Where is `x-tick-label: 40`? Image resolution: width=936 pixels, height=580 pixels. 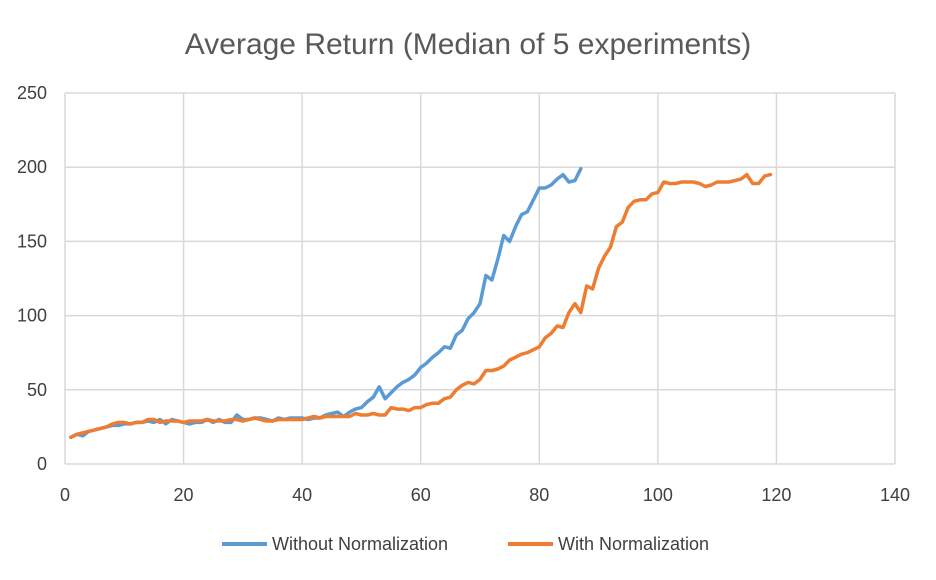 x-tick-label: 40 is located at coordinates (302, 495).